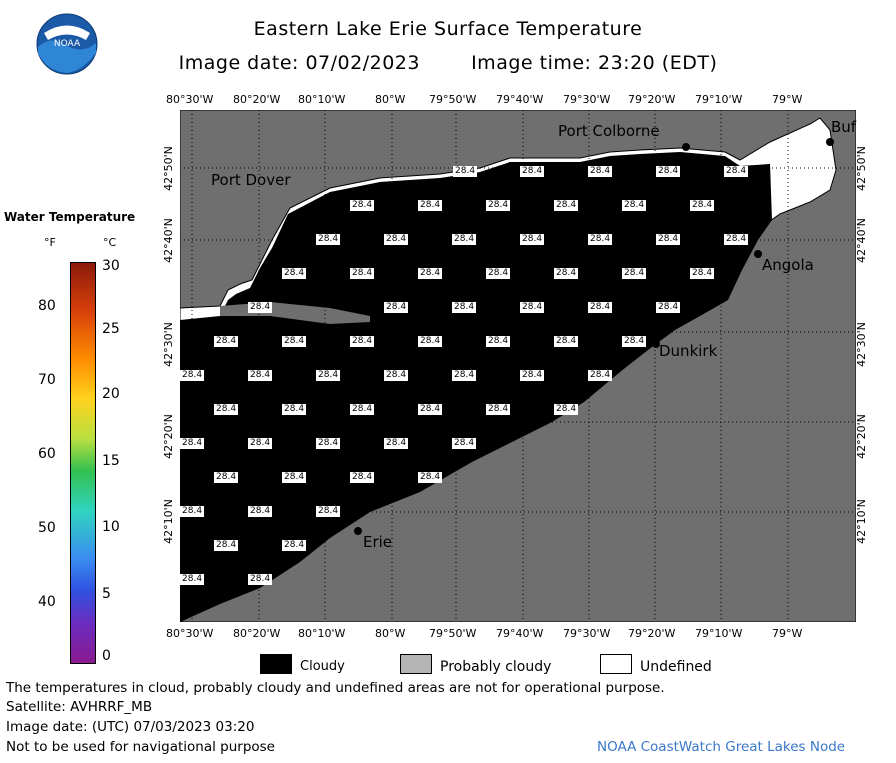 Image resolution: width=896 pixels, height=763 pixels. Describe the element at coordinates (686, 147) in the screenshot. I see `port-colborne-marker` at that location.